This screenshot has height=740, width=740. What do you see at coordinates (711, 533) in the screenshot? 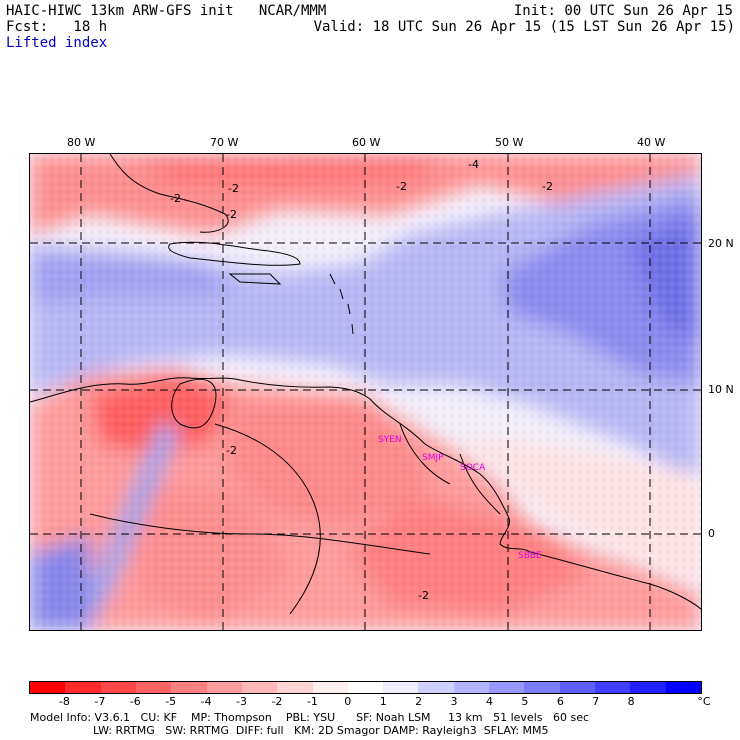
I see `lat-label-0: 0` at bounding box center [711, 533].